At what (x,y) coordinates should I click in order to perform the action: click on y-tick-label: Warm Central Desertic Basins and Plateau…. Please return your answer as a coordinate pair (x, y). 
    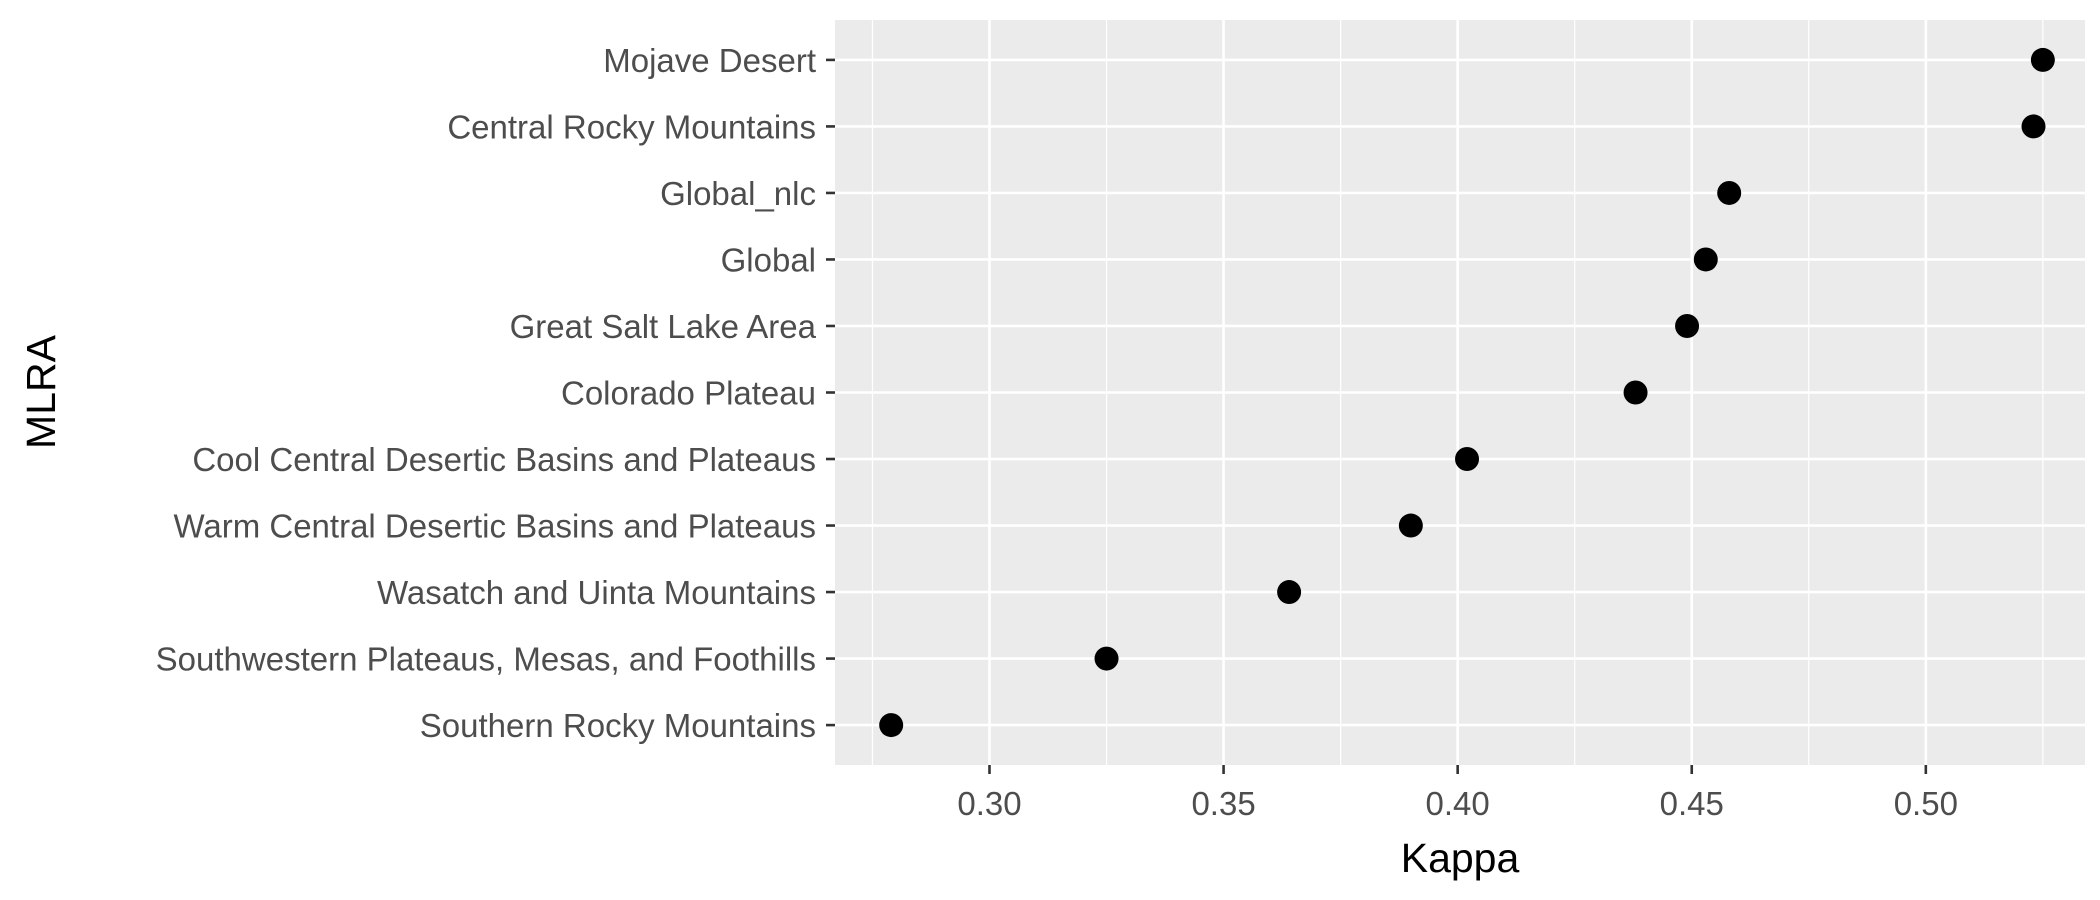
    Looking at the image, I should click on (494, 526).